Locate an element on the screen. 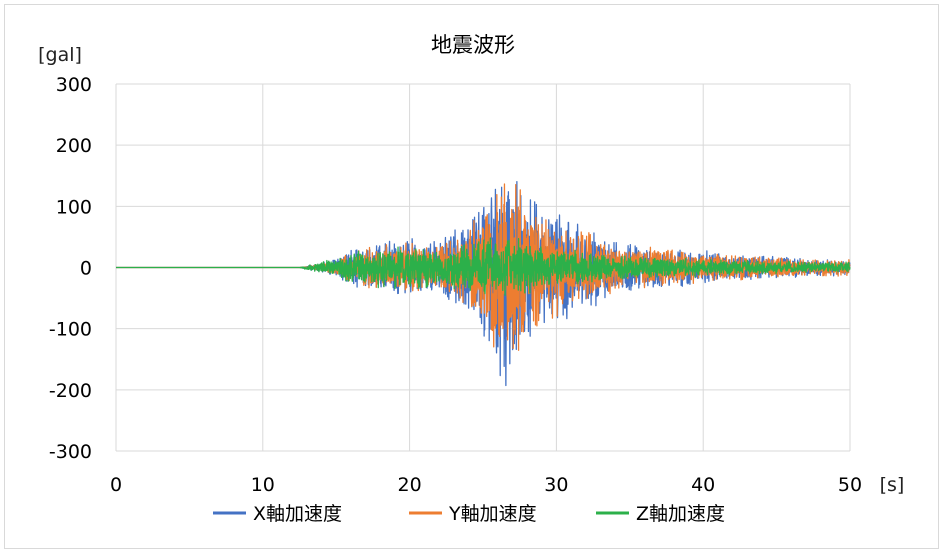 This screenshot has width=945, height=555. y-tick-label: 100 is located at coordinates (74, 207).